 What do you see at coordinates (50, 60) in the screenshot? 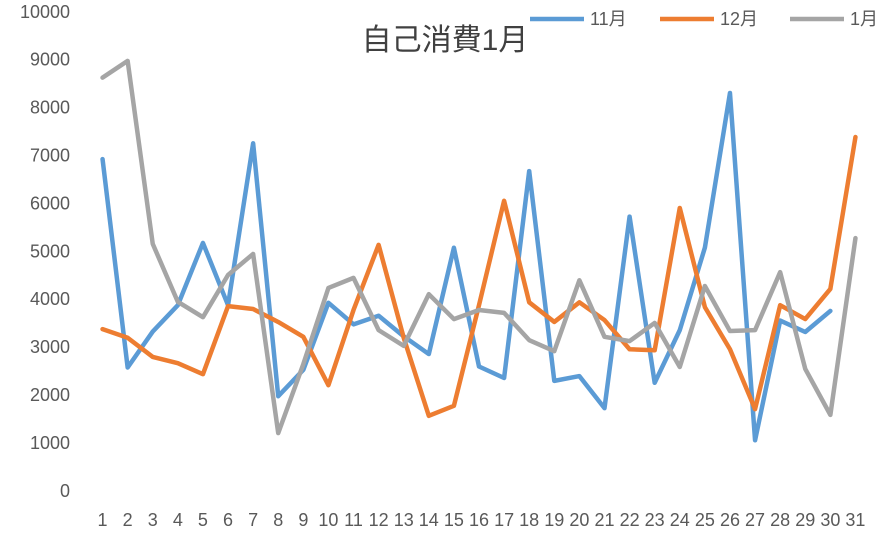
I see `y-tick-label: 9000` at bounding box center [50, 60].